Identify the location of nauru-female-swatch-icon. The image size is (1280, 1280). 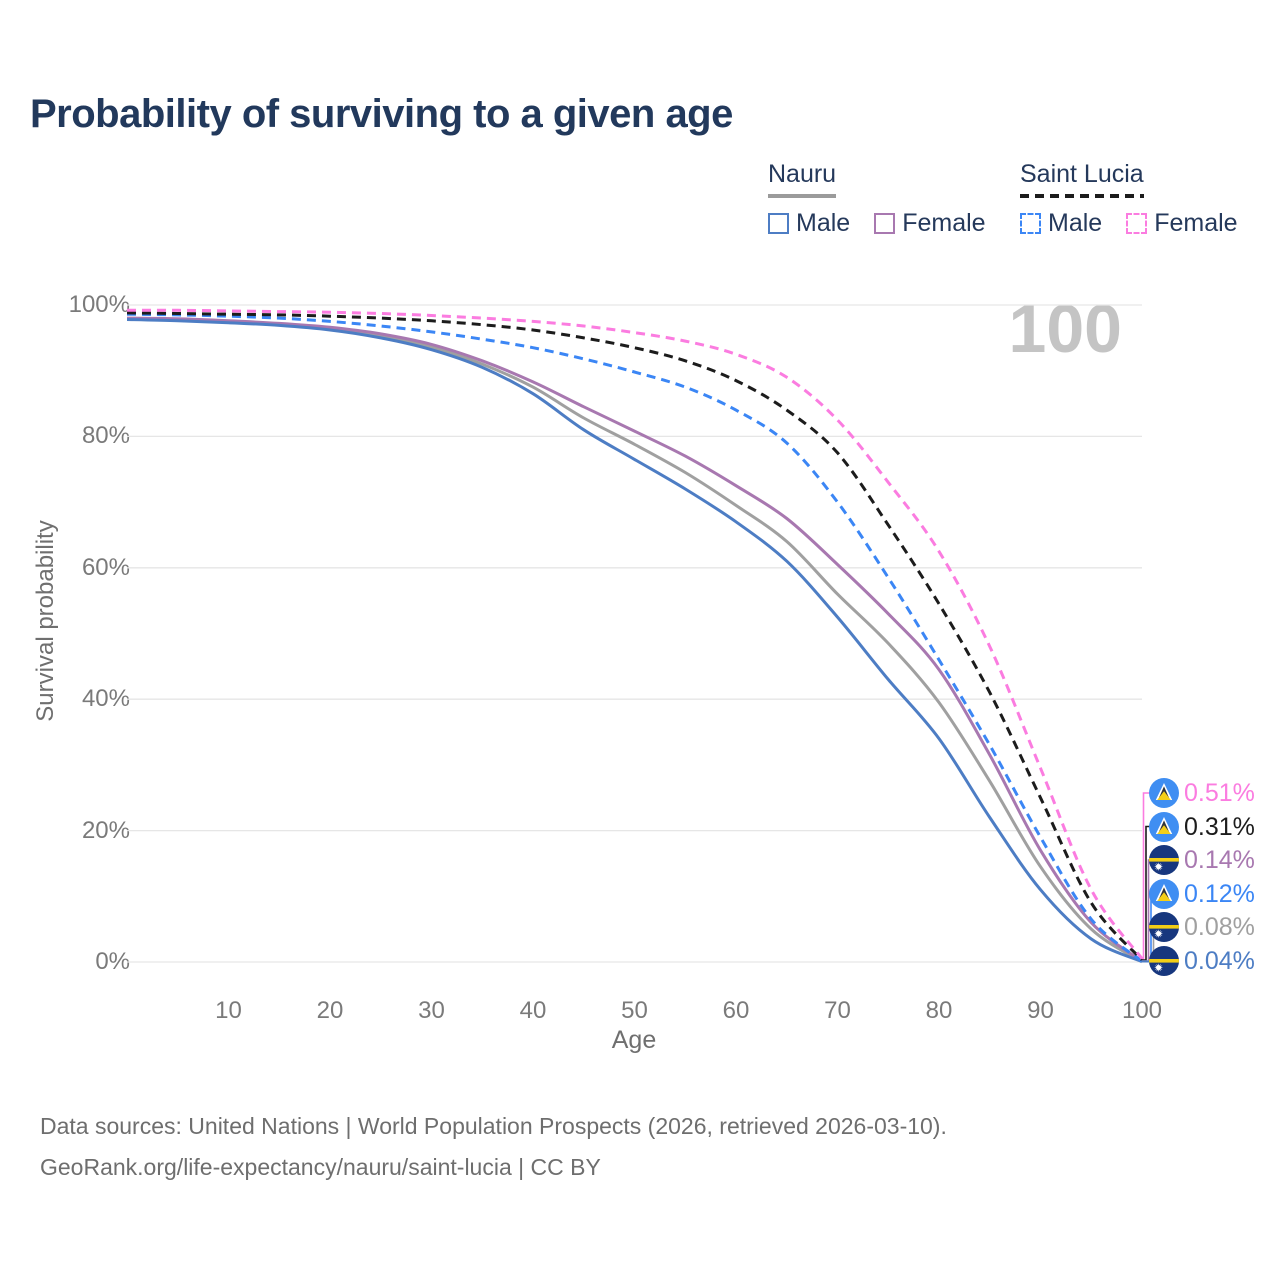
(885, 223).